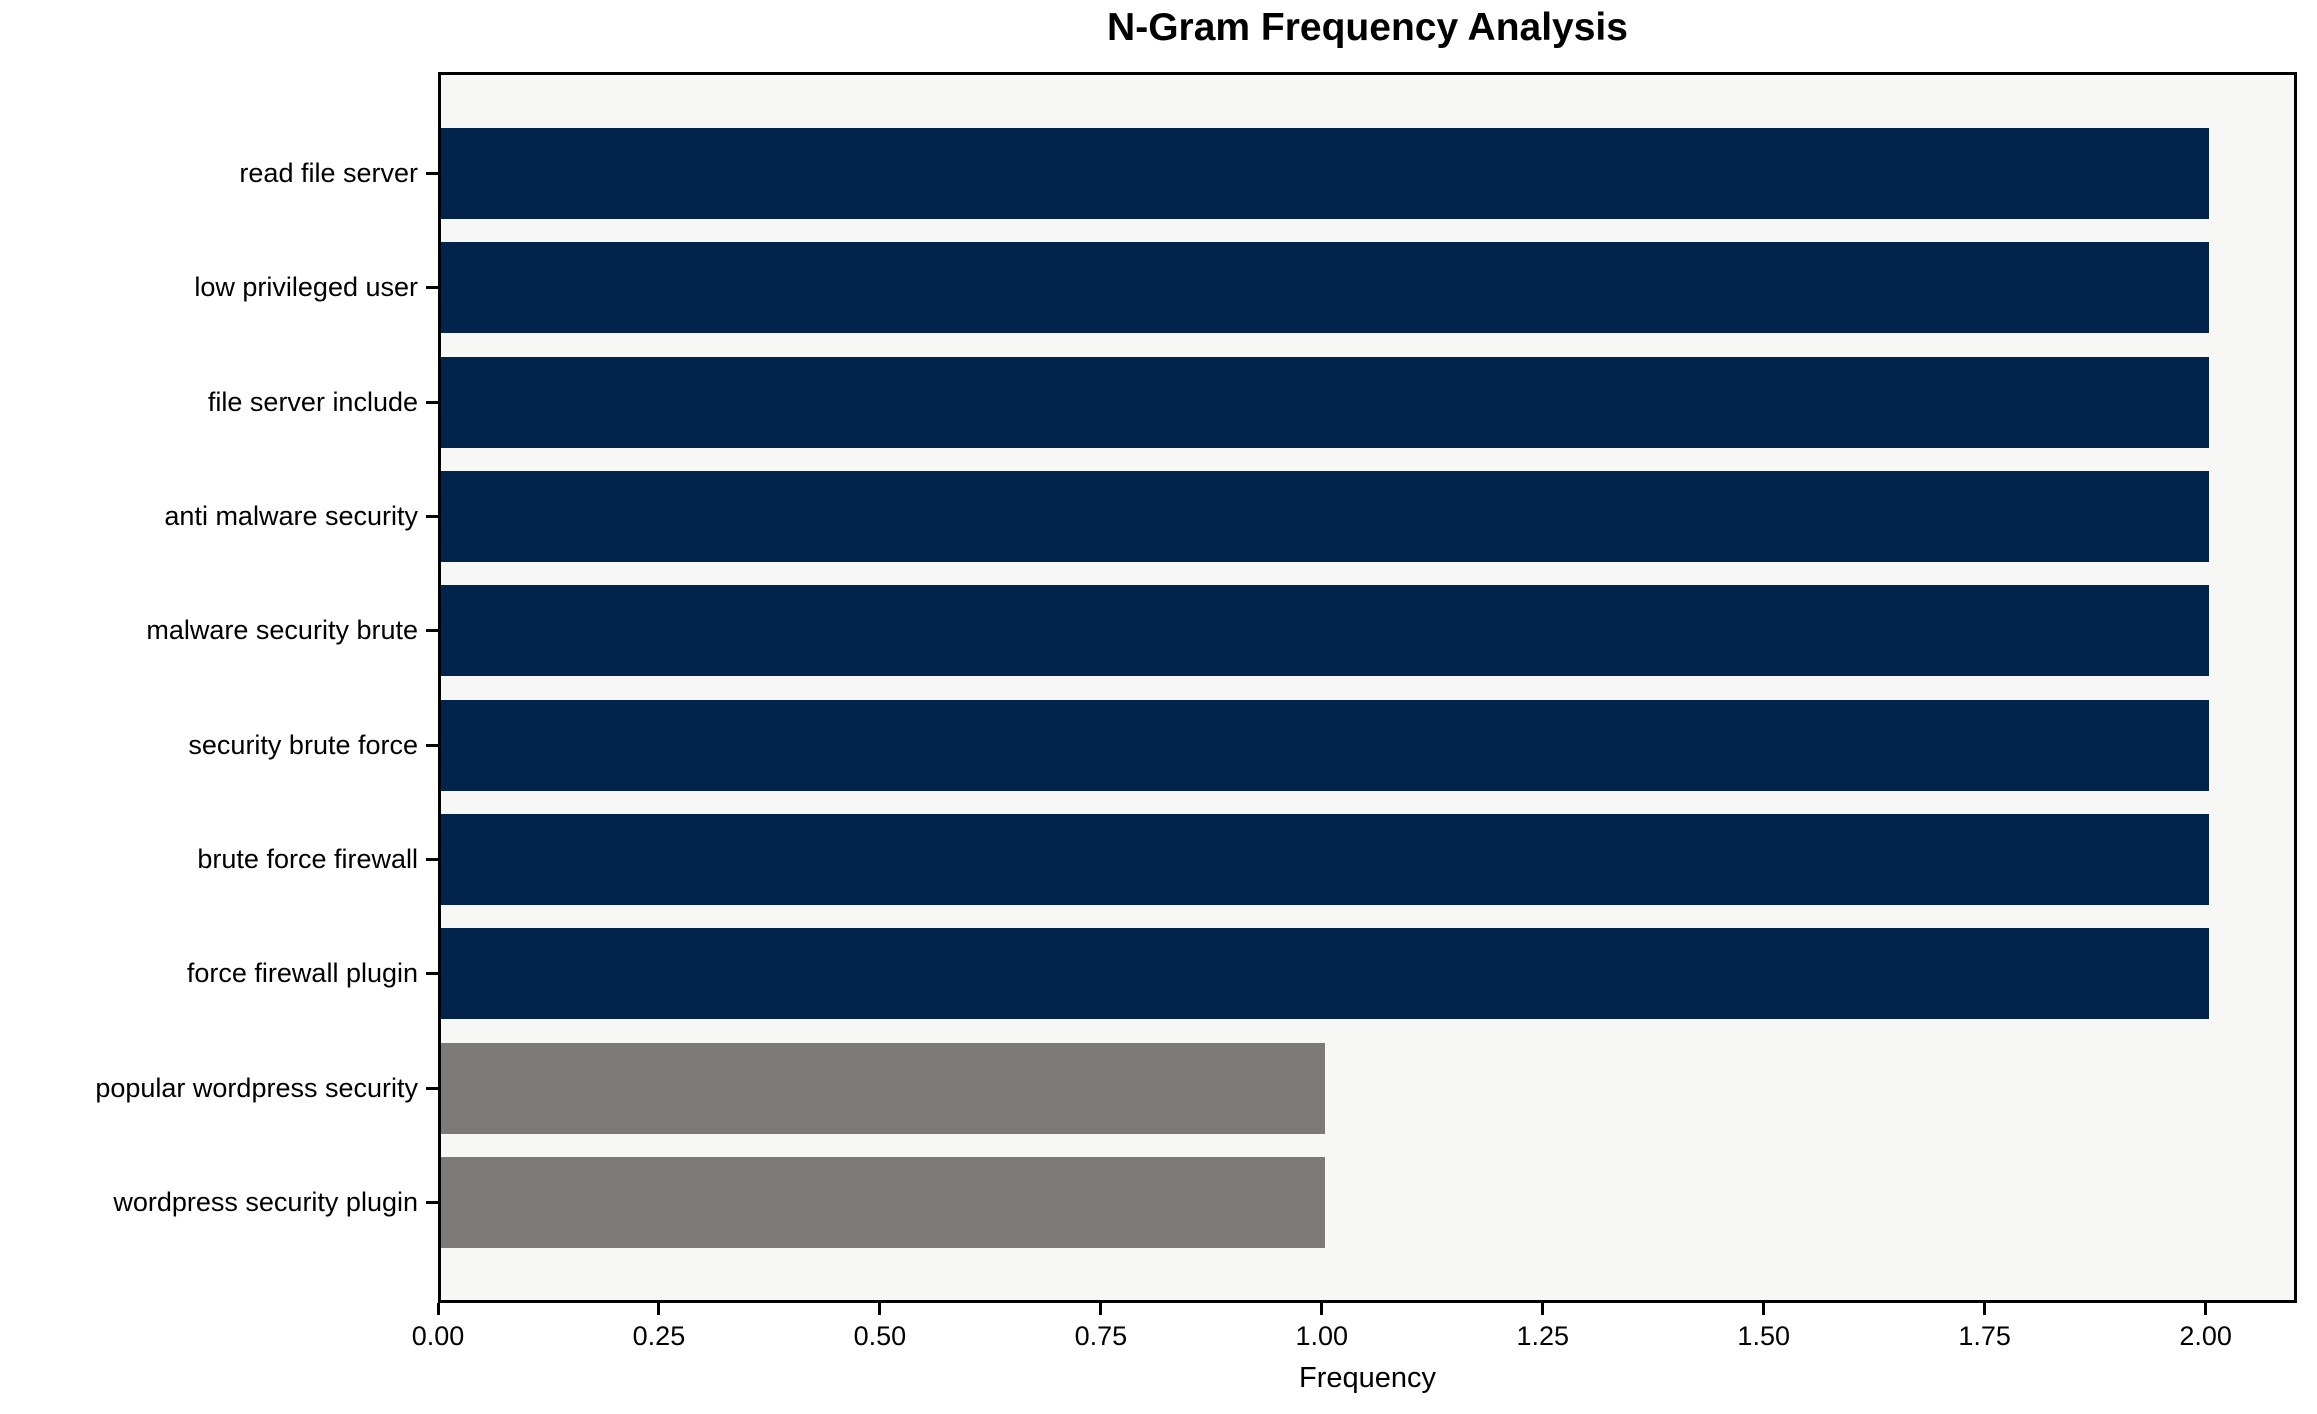  I want to click on x-tick-label: 2.00, so click(2205, 1336).